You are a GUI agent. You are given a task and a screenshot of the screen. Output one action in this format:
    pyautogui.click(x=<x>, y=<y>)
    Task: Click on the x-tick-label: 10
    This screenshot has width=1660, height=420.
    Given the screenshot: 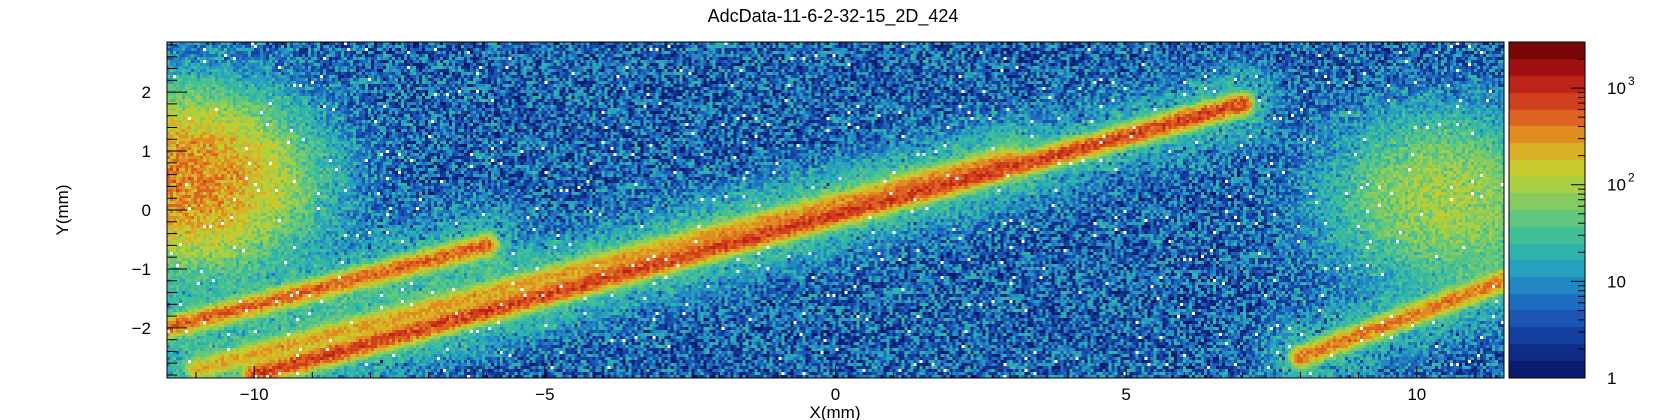 What is the action you would take?
    pyautogui.click(x=1416, y=394)
    